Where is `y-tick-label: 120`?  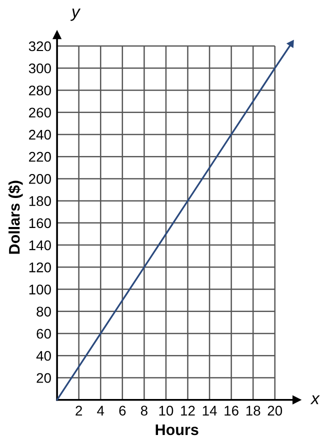 y-tick-label: 120 is located at coordinates (40, 267).